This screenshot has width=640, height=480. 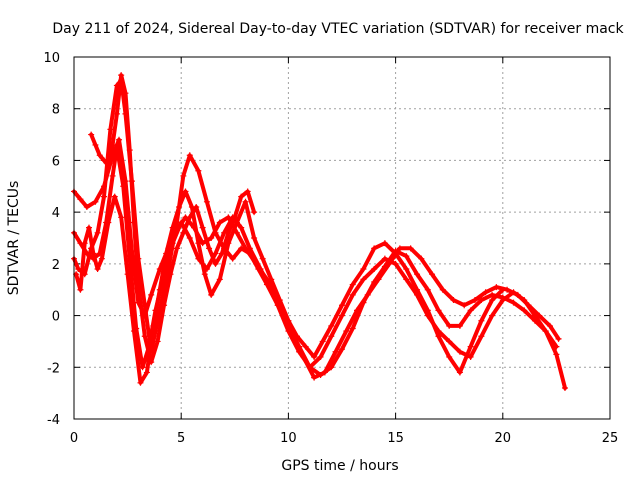 I want to click on y-tick-label: 8, so click(x=56, y=110).